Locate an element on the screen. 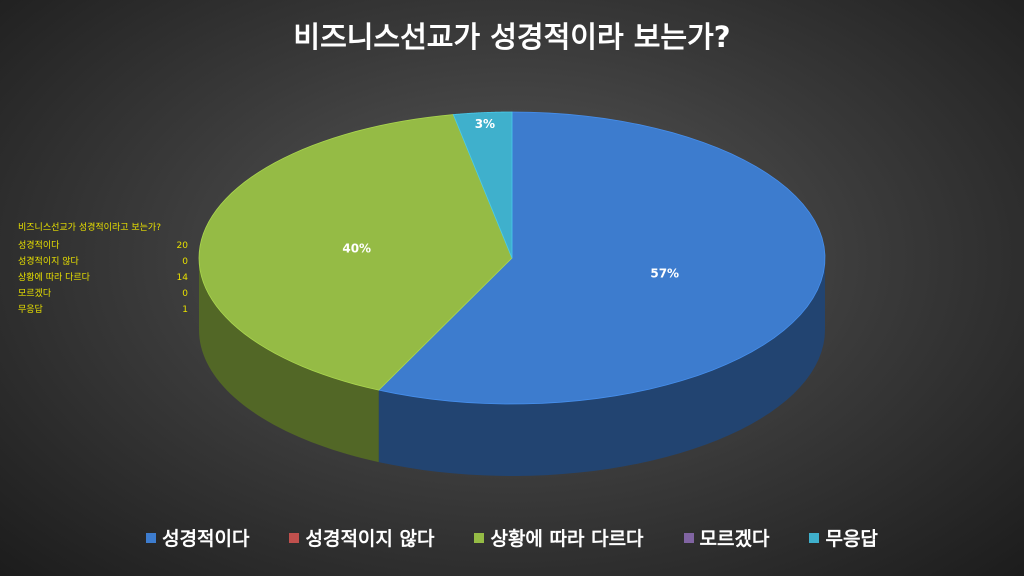  table-row: 성경적이다 20 is located at coordinates (103, 246).